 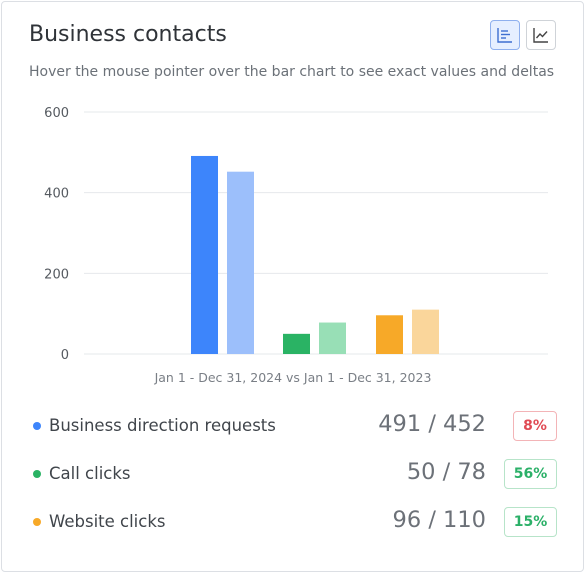 I want to click on delta-badge: 15%, so click(x=530, y=522).